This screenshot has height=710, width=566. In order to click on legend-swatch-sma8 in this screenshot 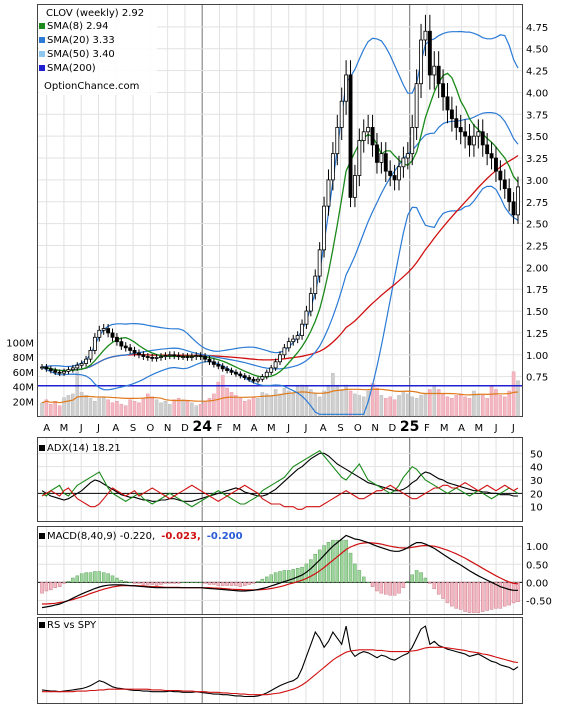, I will do `click(42, 26)`.